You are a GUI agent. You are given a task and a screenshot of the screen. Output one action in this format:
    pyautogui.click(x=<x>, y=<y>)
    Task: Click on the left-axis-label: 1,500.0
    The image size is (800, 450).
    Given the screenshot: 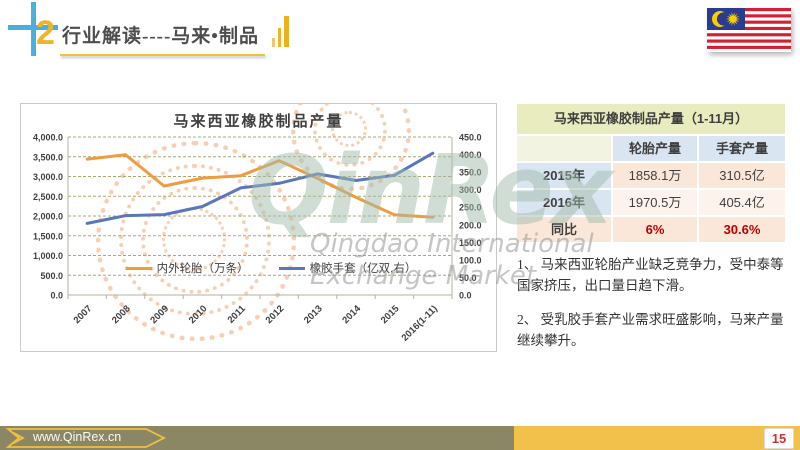 What is the action you would take?
    pyautogui.click(x=48, y=236)
    